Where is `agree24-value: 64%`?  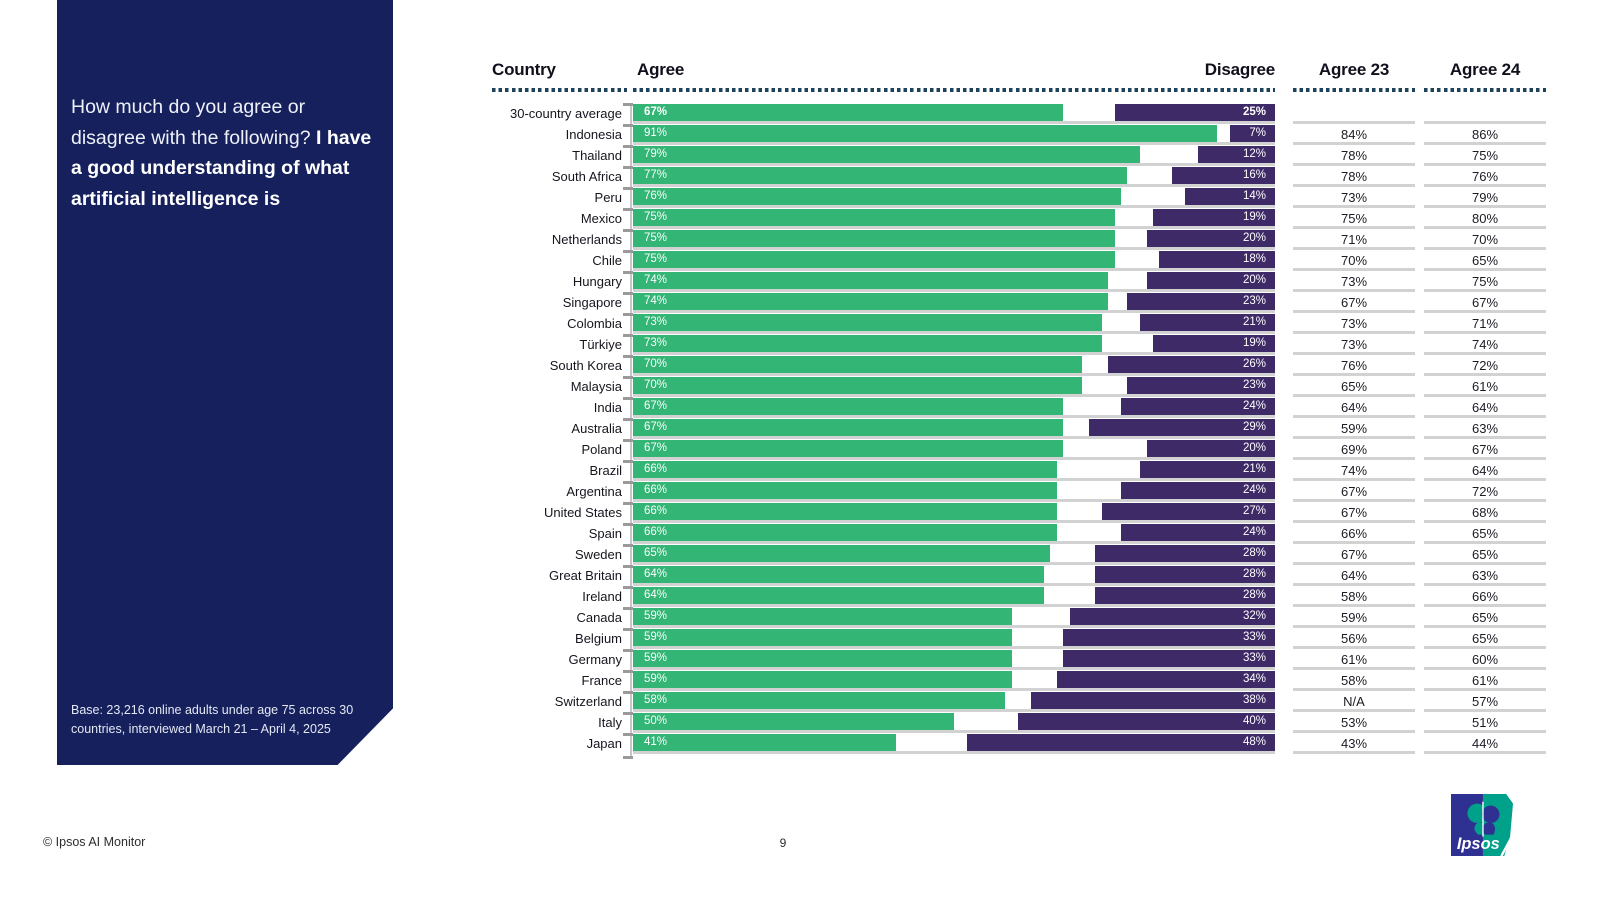 agree24-value: 64% is located at coordinates (1485, 407).